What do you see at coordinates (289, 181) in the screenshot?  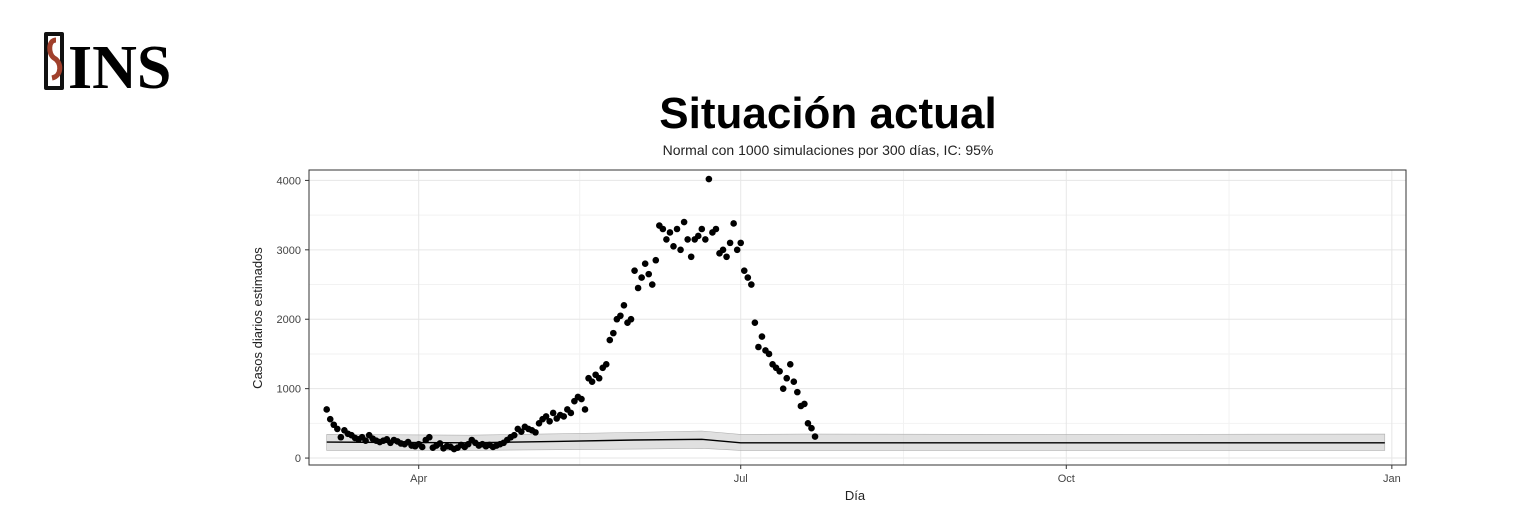 I see `y-tick-label: 4000` at bounding box center [289, 181].